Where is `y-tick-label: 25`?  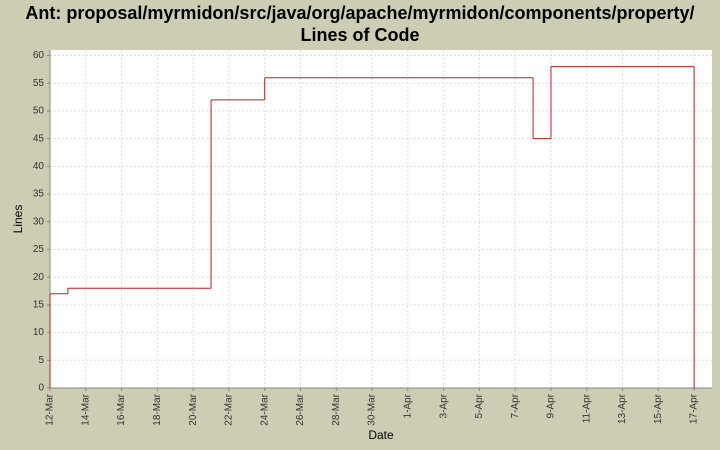
y-tick-label: 25 is located at coordinates (39, 249).